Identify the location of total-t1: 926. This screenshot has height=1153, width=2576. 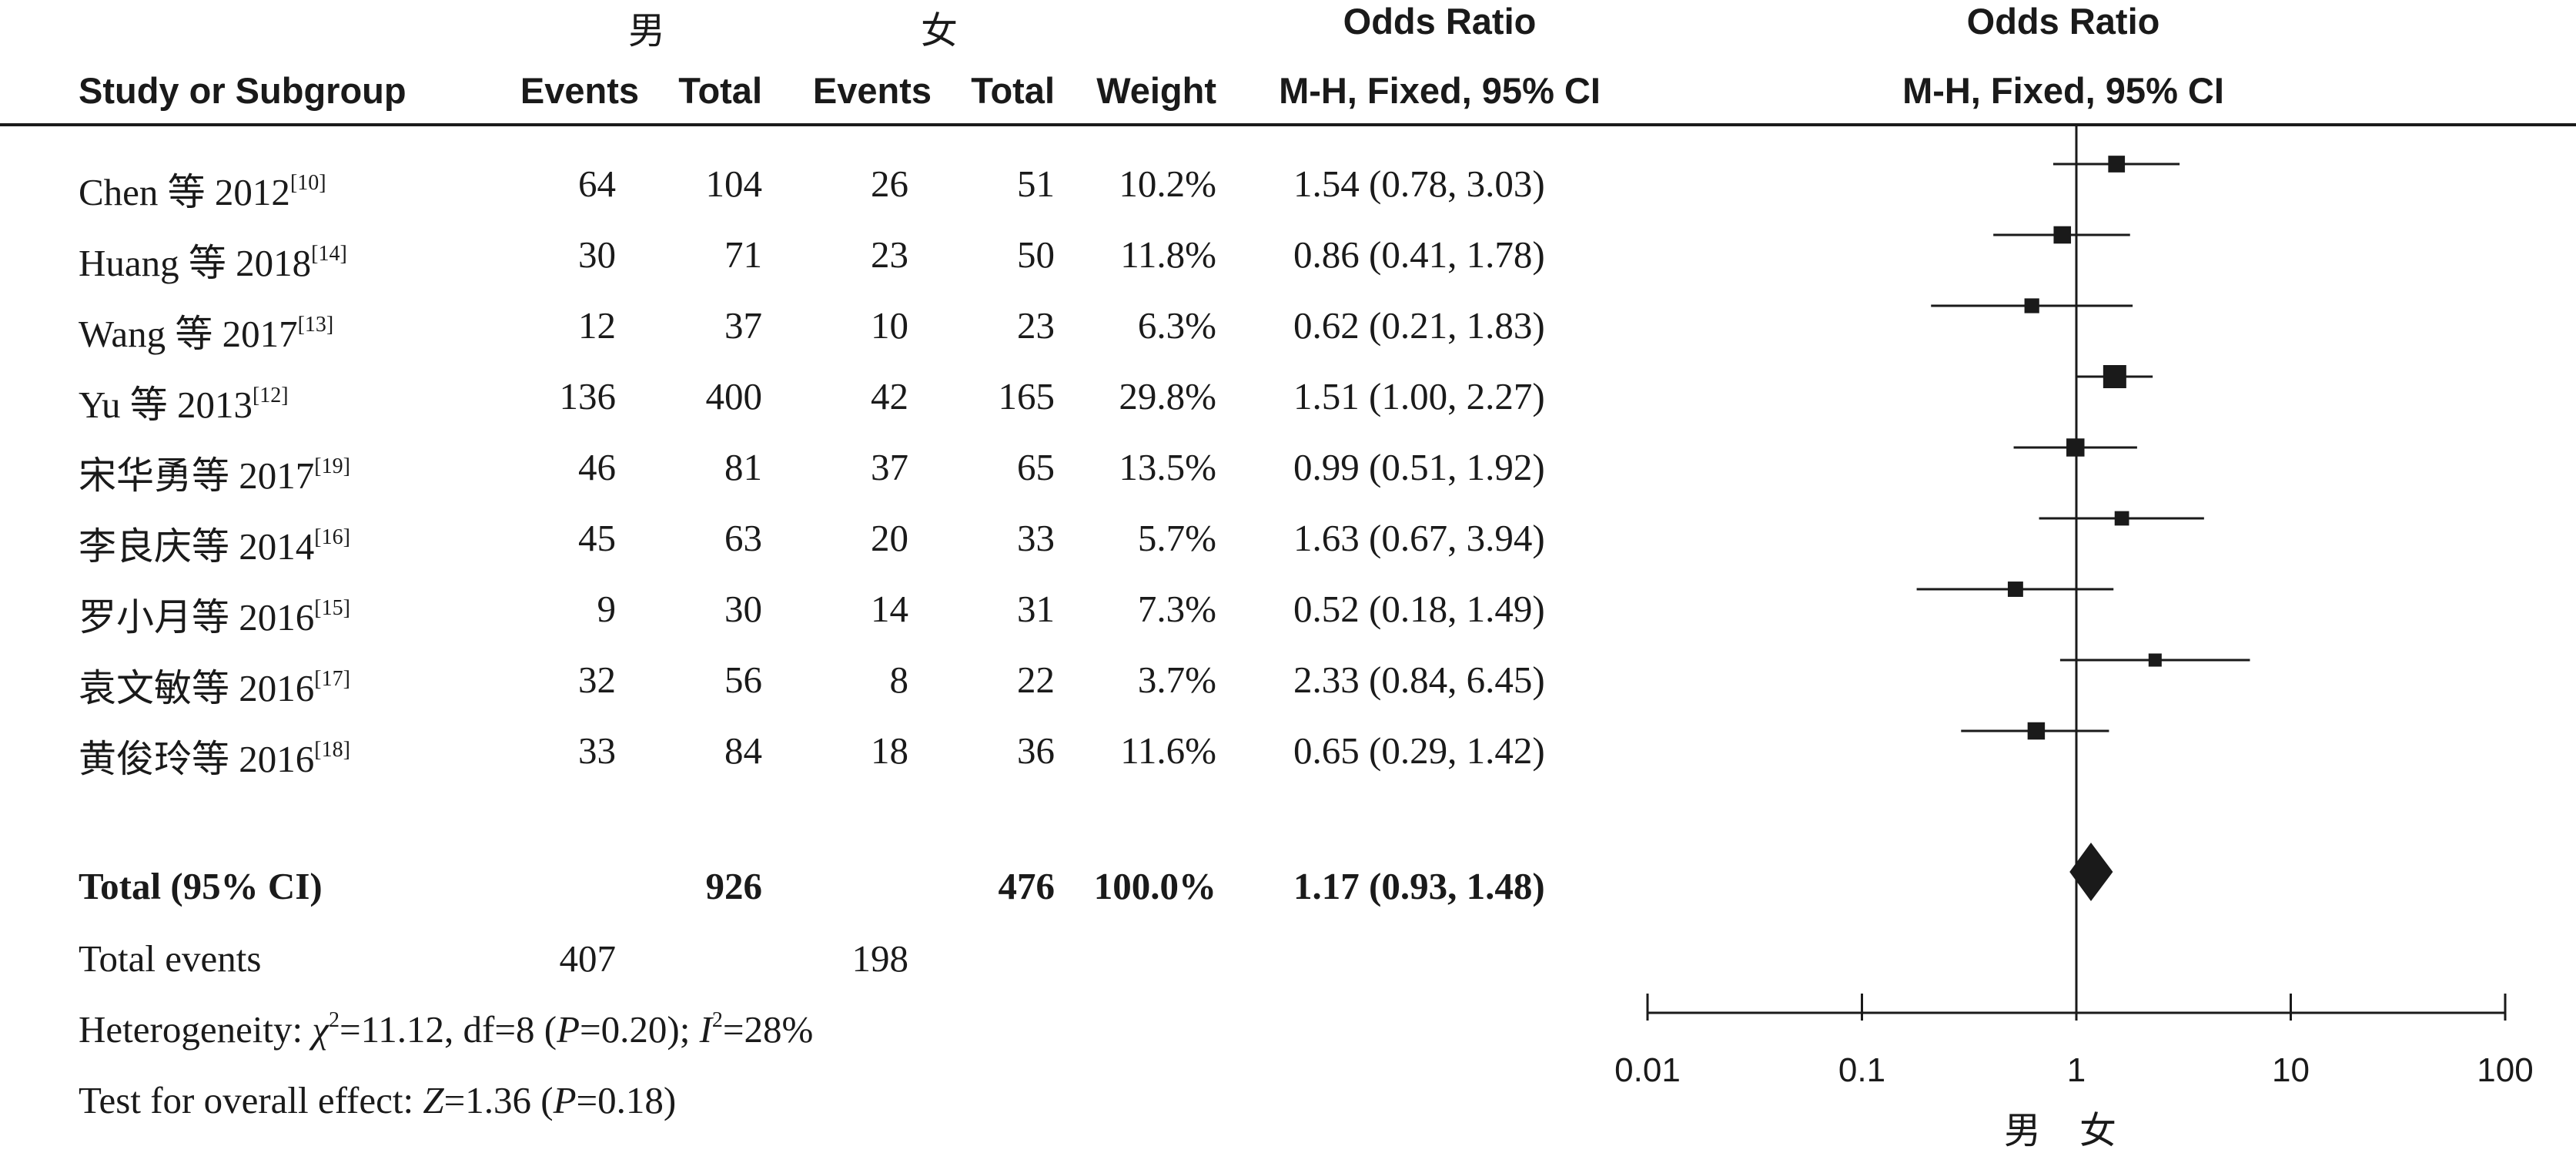
(734, 886).